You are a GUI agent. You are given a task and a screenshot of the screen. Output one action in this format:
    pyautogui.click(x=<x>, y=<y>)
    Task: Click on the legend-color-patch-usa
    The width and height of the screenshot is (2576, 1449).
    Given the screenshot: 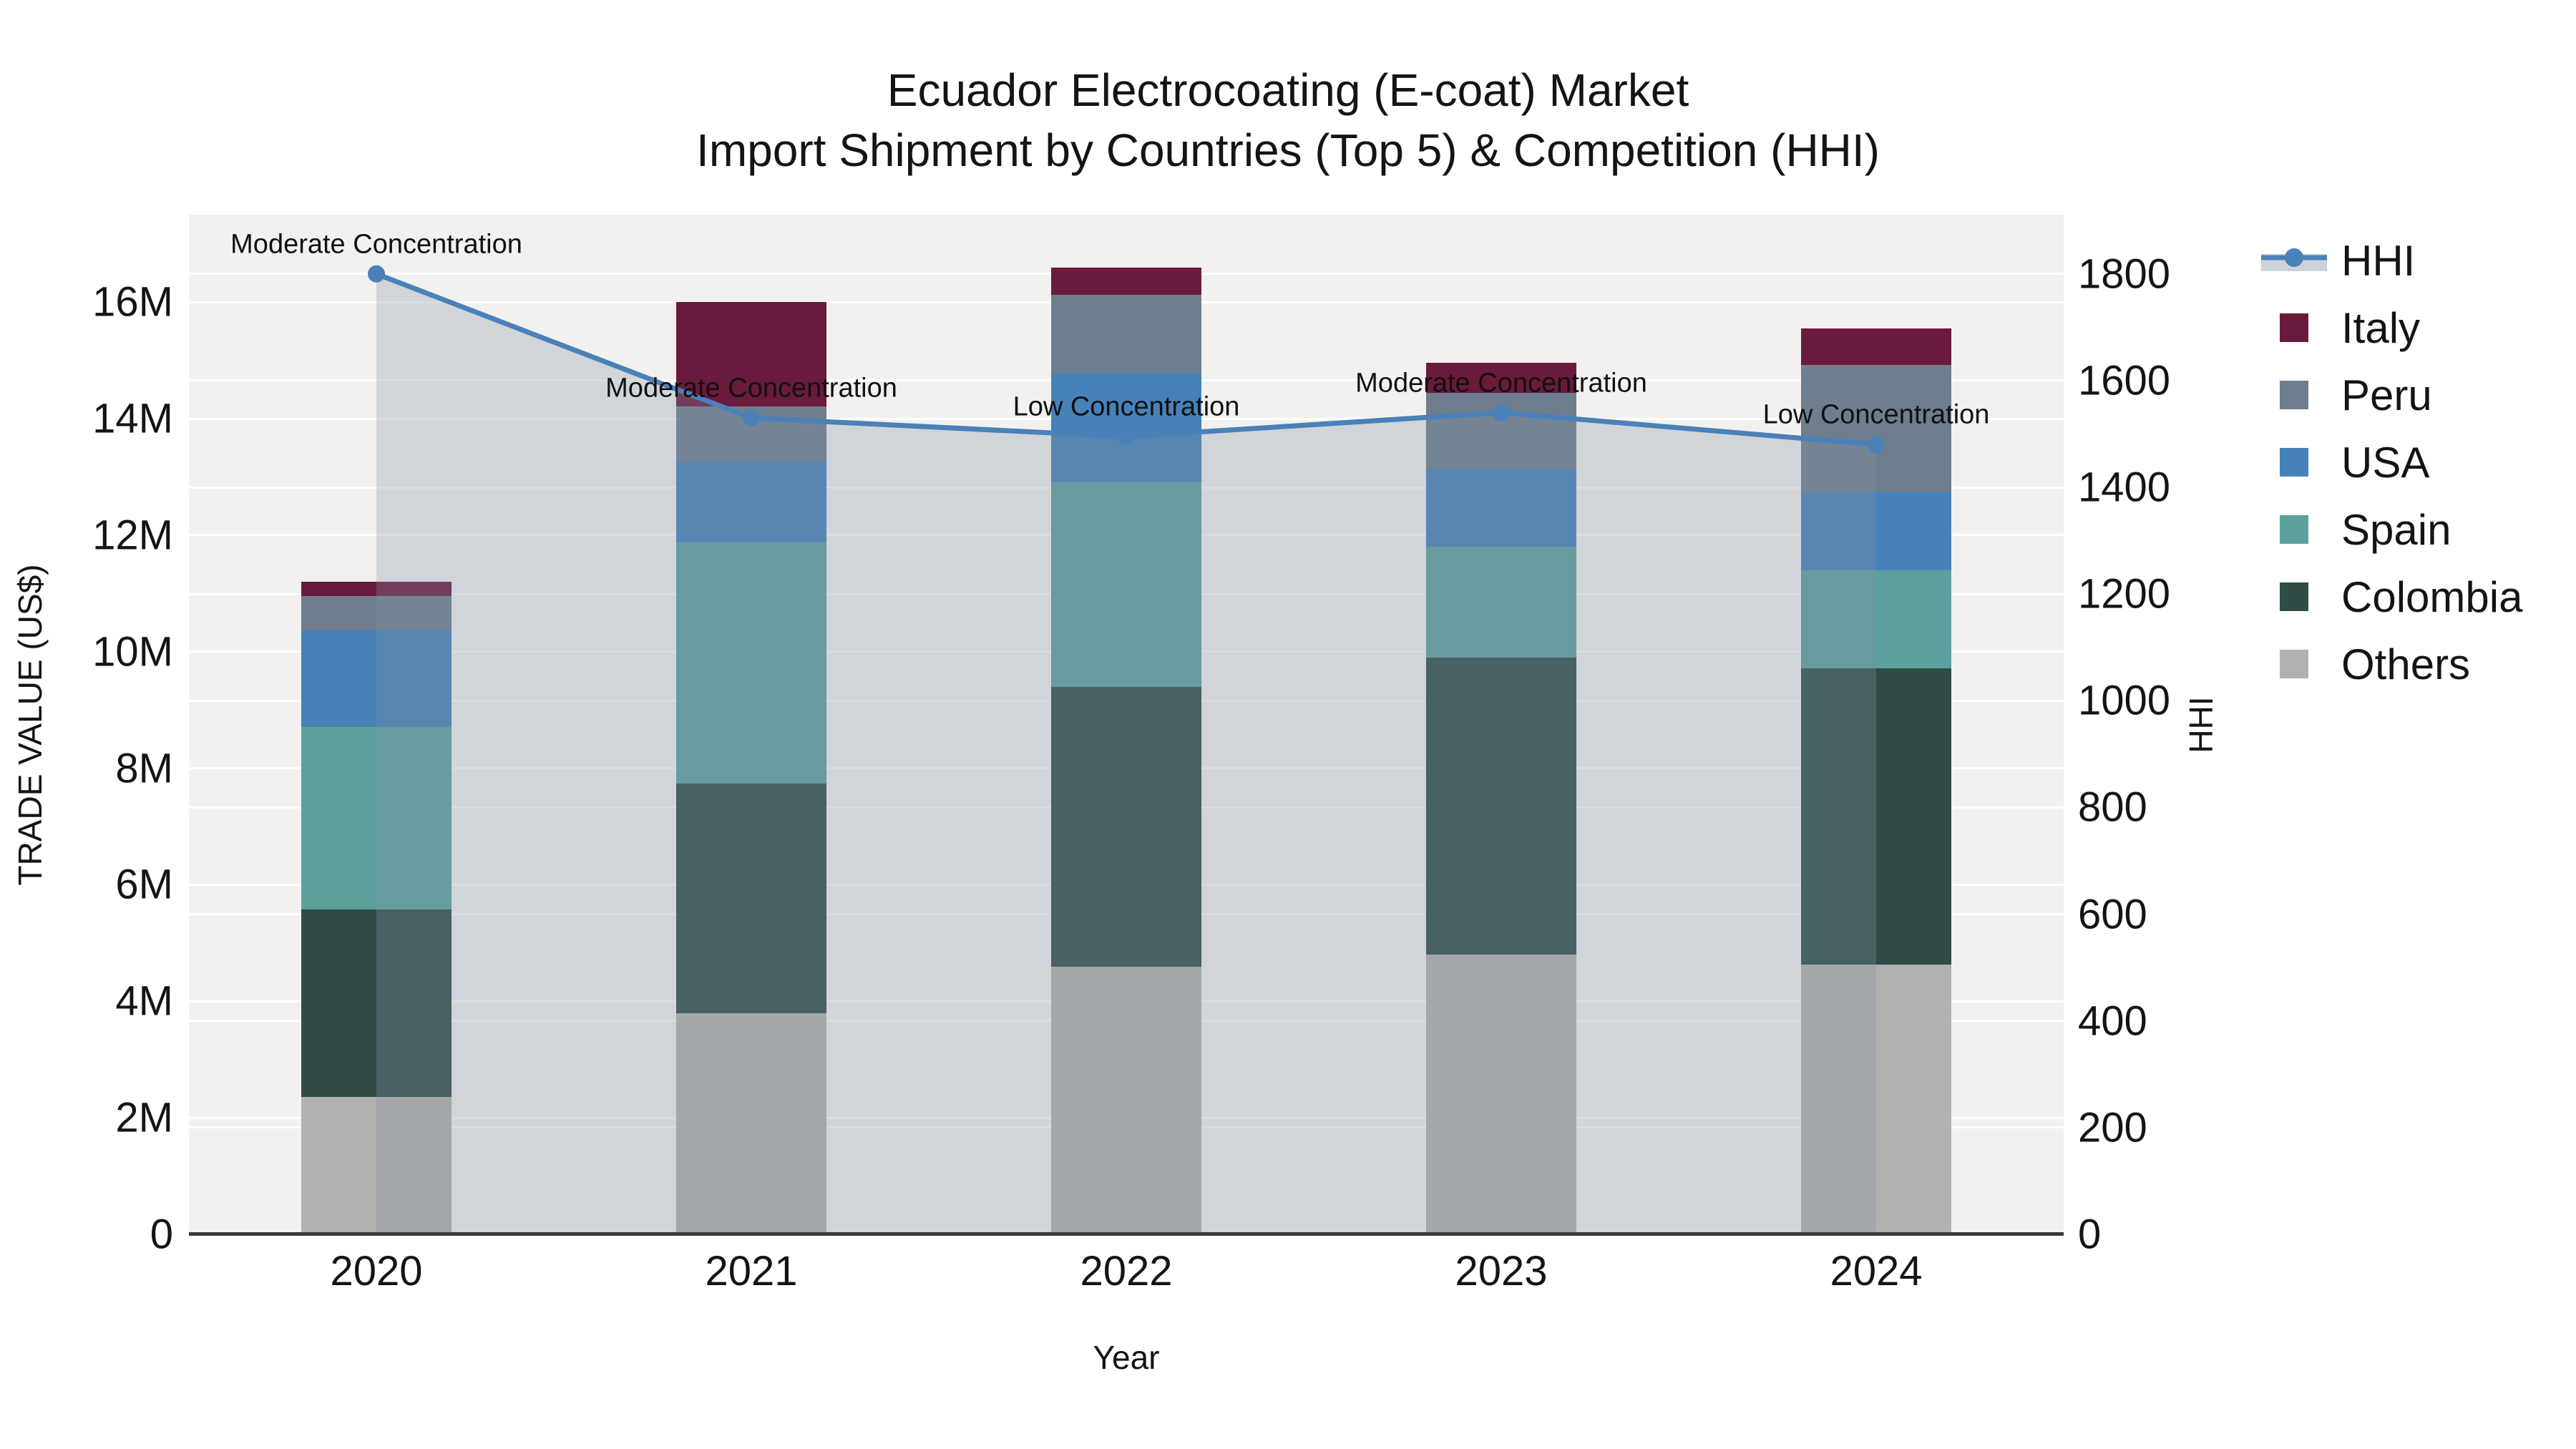 What is the action you would take?
    pyautogui.click(x=2294, y=462)
    